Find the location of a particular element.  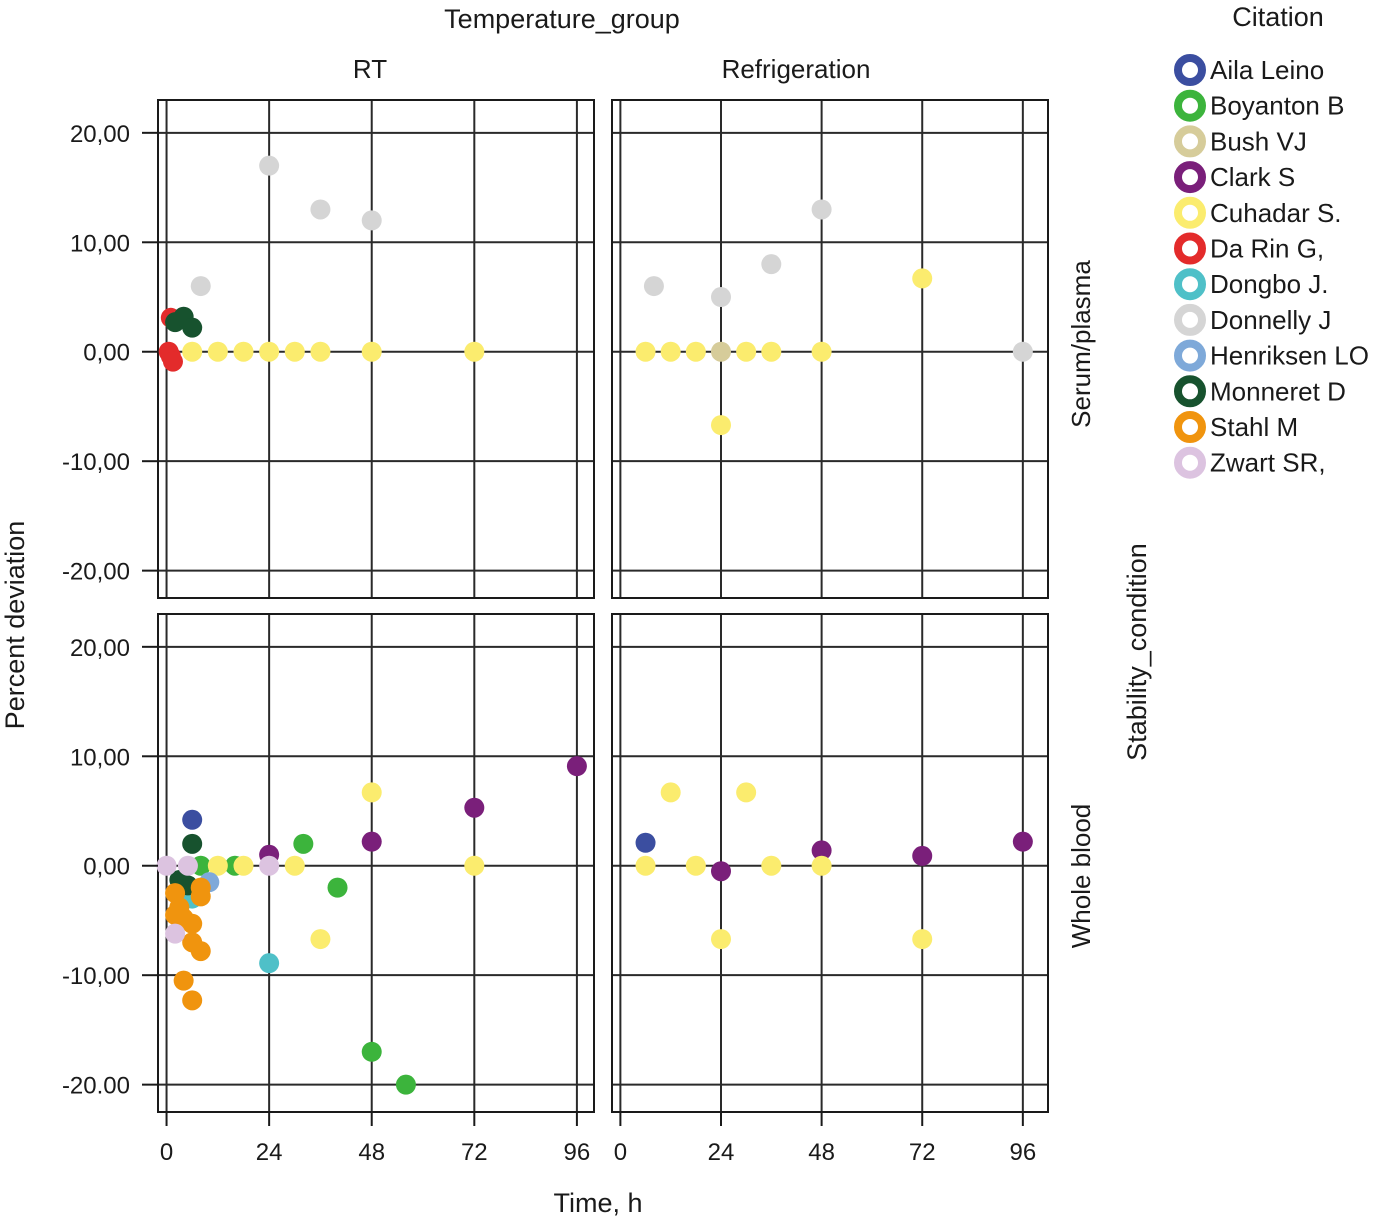

strip-label-serum-plasma: Serum/plasma is located at coordinates (1081, 344).